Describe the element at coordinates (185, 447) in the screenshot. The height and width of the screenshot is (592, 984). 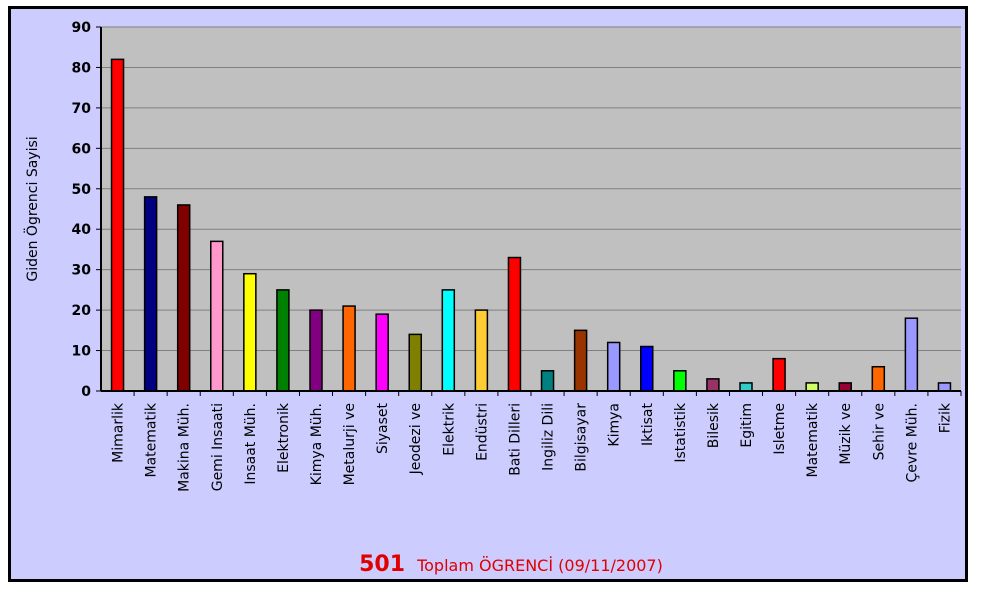
I see `x-category-label: Makina Müh.` at that location.